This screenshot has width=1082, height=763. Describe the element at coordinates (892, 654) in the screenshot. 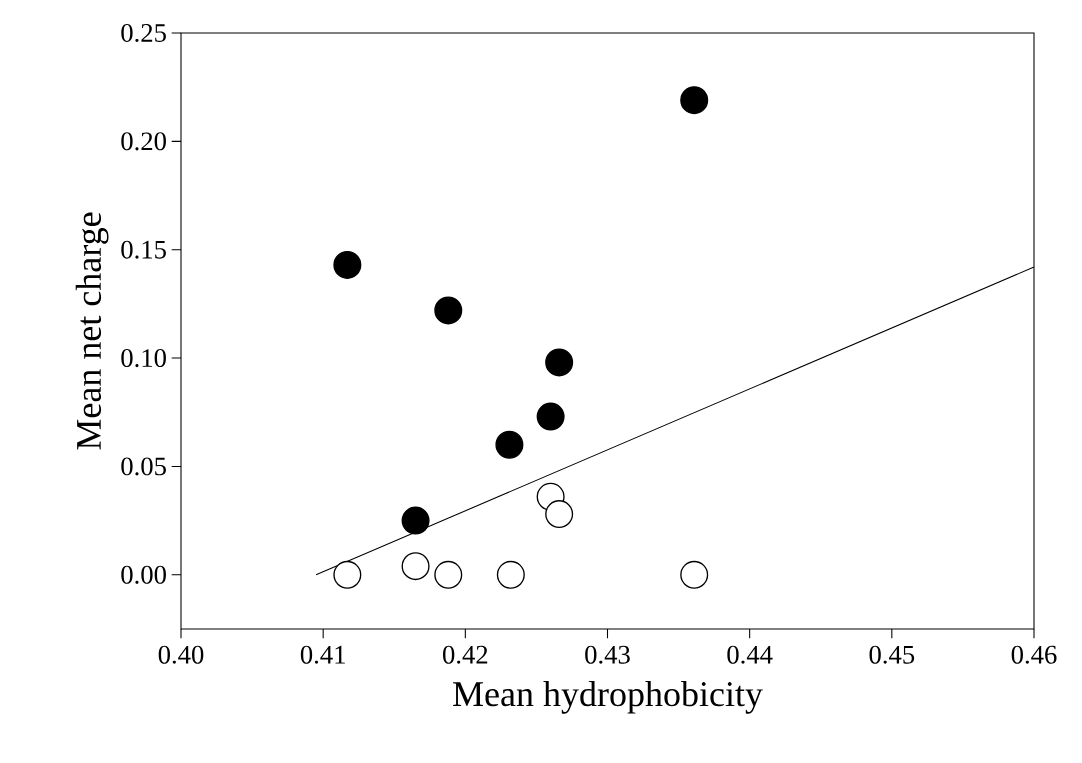

I see `x-tick-label: 0.45` at that location.